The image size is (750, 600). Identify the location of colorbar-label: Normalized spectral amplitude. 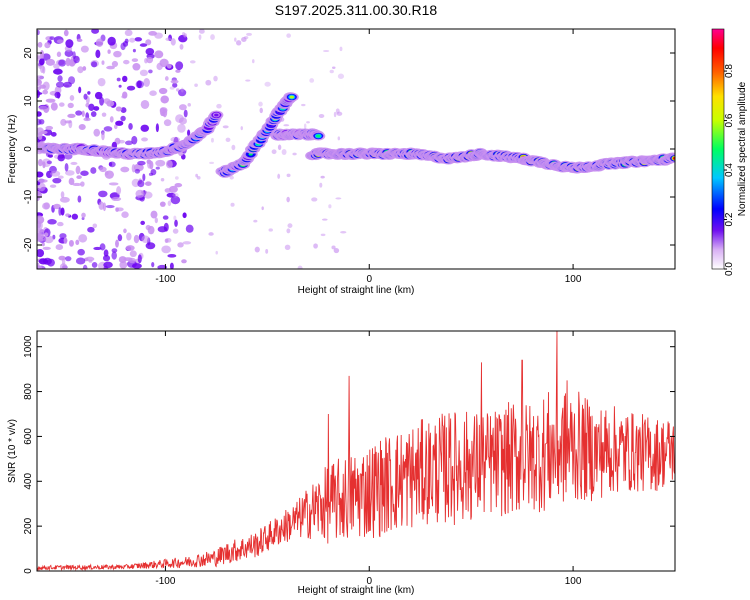
(742, 148).